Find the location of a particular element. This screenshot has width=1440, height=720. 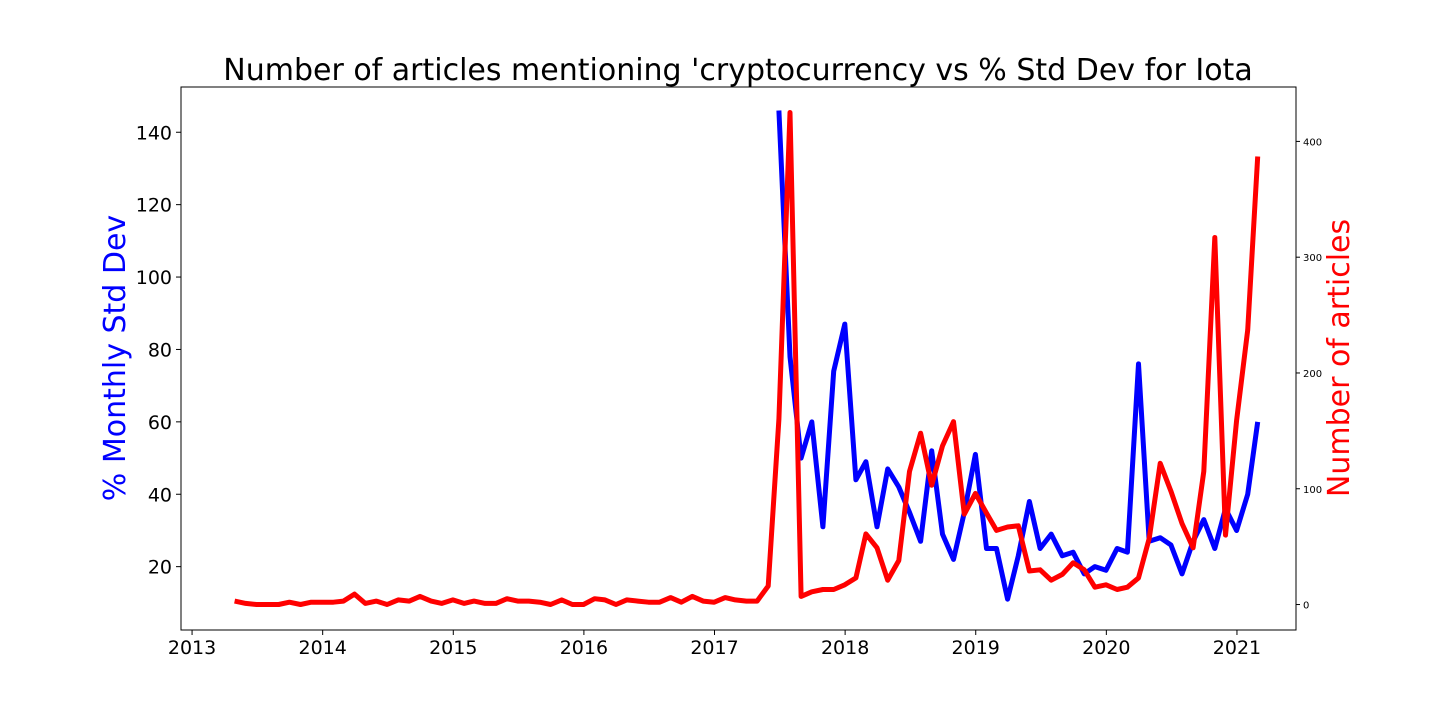

x-tick-label: 2017 is located at coordinates (714, 648).